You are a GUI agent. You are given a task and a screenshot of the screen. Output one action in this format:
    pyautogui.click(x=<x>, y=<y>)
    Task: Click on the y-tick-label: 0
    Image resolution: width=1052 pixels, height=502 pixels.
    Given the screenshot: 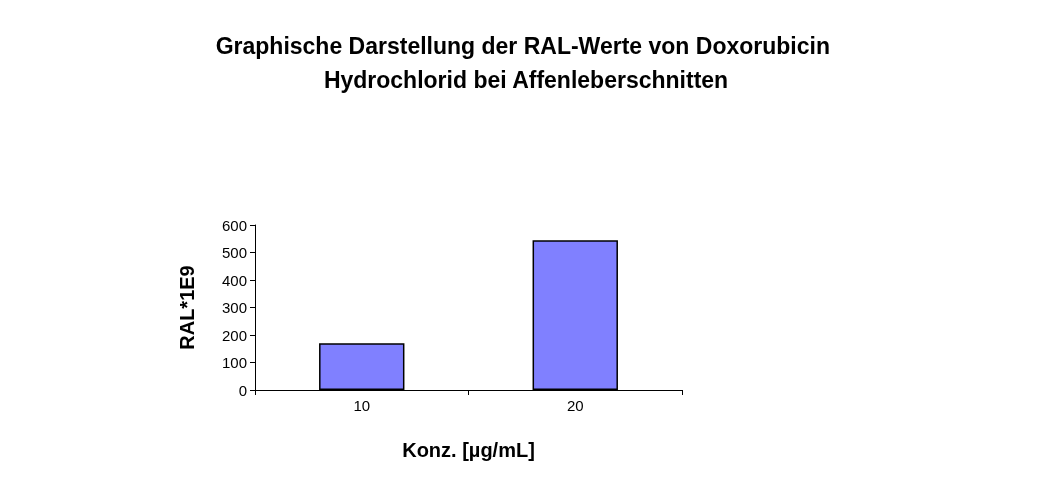 What is the action you would take?
    pyautogui.click(x=242, y=390)
    